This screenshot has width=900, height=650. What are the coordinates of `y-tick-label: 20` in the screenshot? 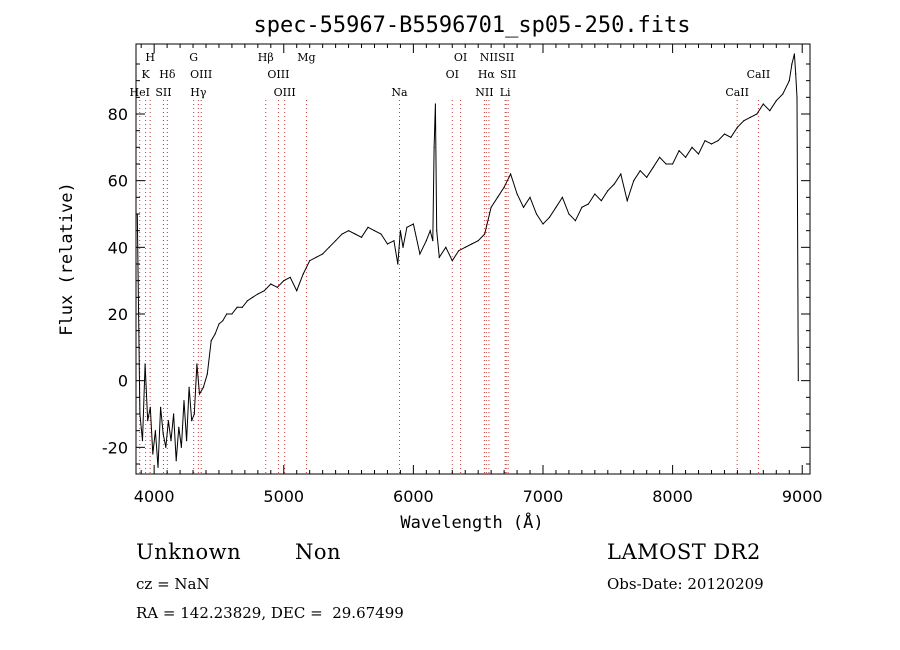 It's located at (118, 314).